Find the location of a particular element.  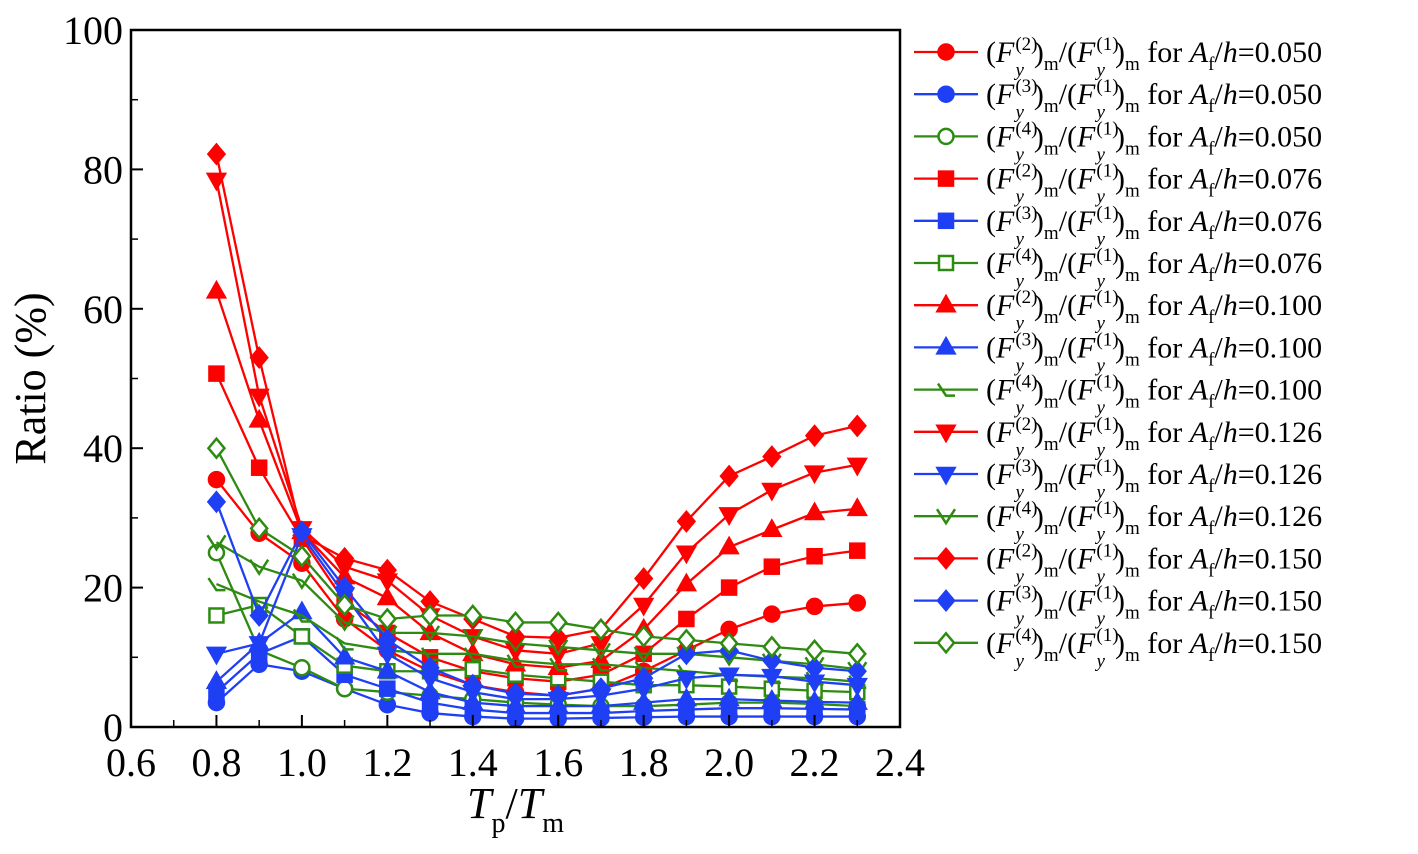

x-title-sep: / is located at coordinates (511, 803).